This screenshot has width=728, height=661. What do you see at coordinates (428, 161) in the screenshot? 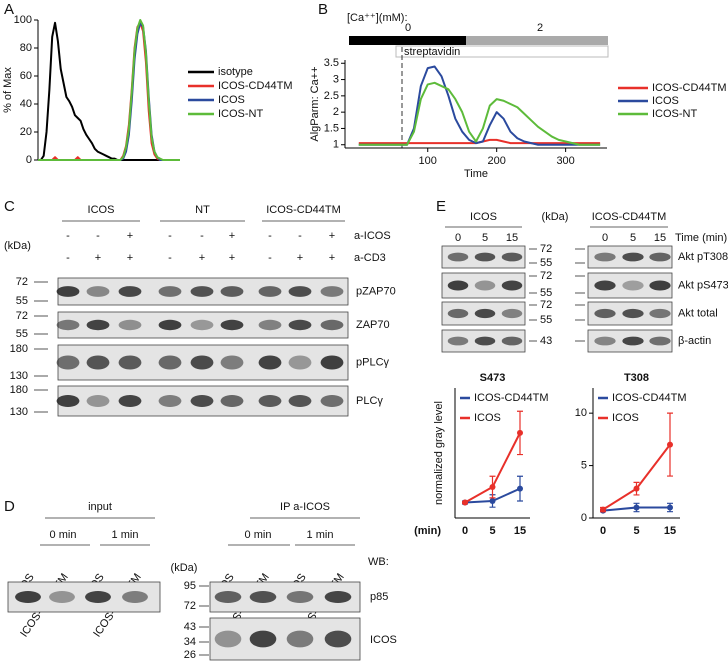
I see `x-tick-label: 100` at bounding box center [428, 161].